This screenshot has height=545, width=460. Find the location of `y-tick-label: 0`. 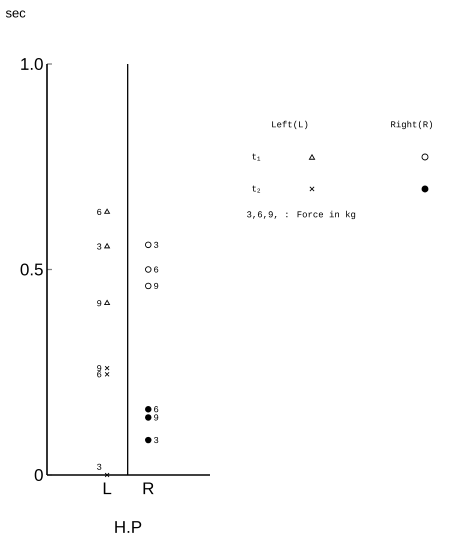

y-tick-label: 0 is located at coordinates (38, 474).